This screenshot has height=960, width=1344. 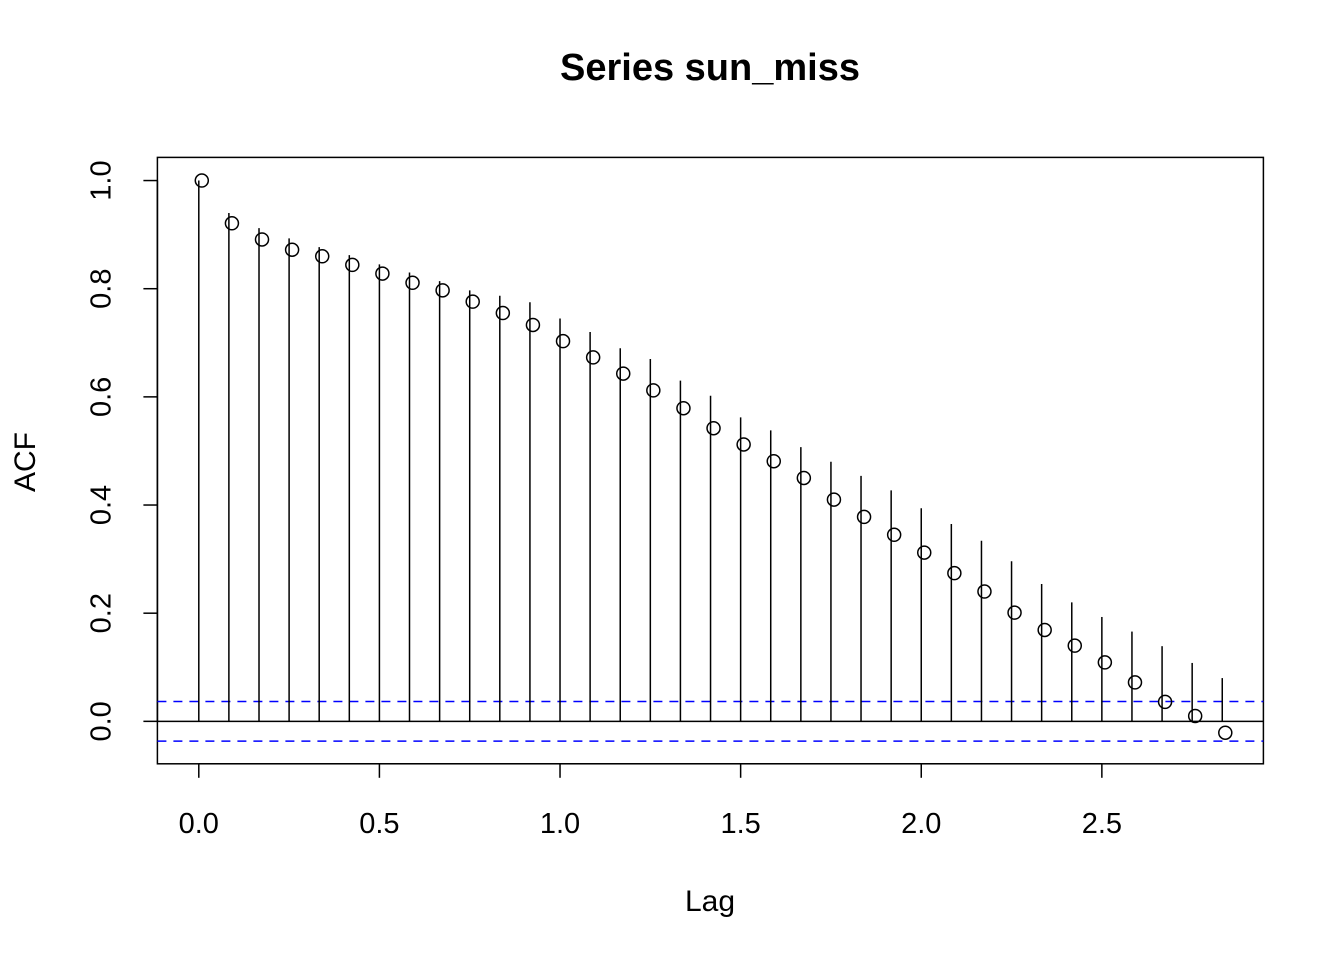 What do you see at coordinates (101, 613) in the screenshot?
I see `y-tick-label: 0.2` at bounding box center [101, 613].